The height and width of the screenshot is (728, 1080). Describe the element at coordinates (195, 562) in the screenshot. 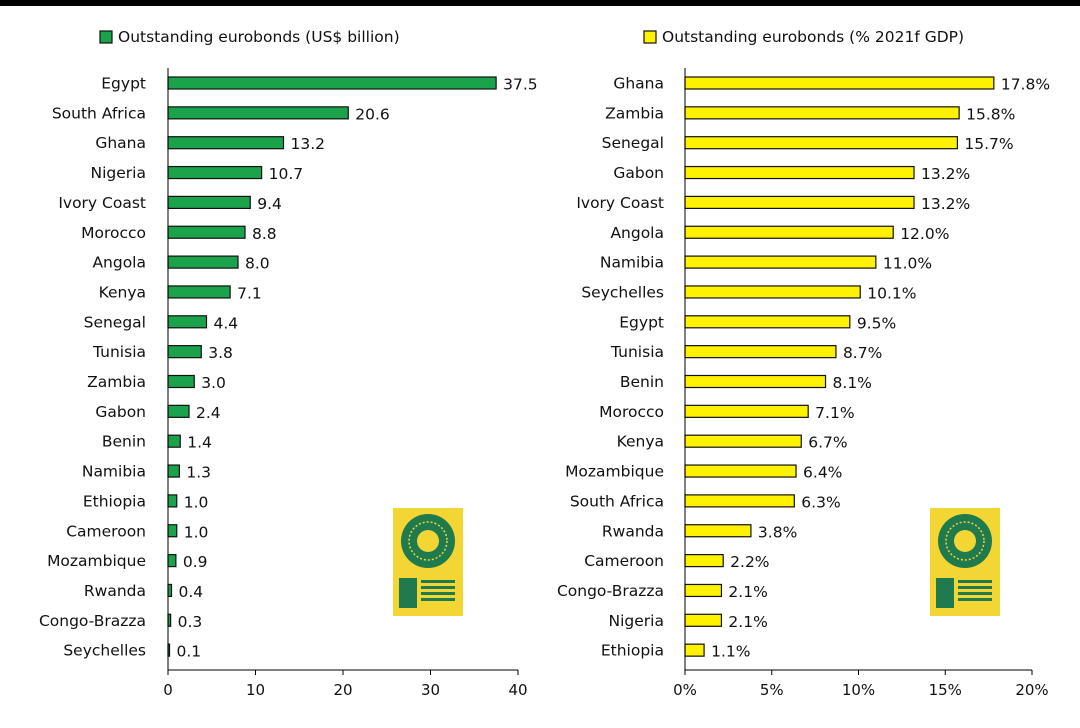

I see `data-label: 0.9` at that location.